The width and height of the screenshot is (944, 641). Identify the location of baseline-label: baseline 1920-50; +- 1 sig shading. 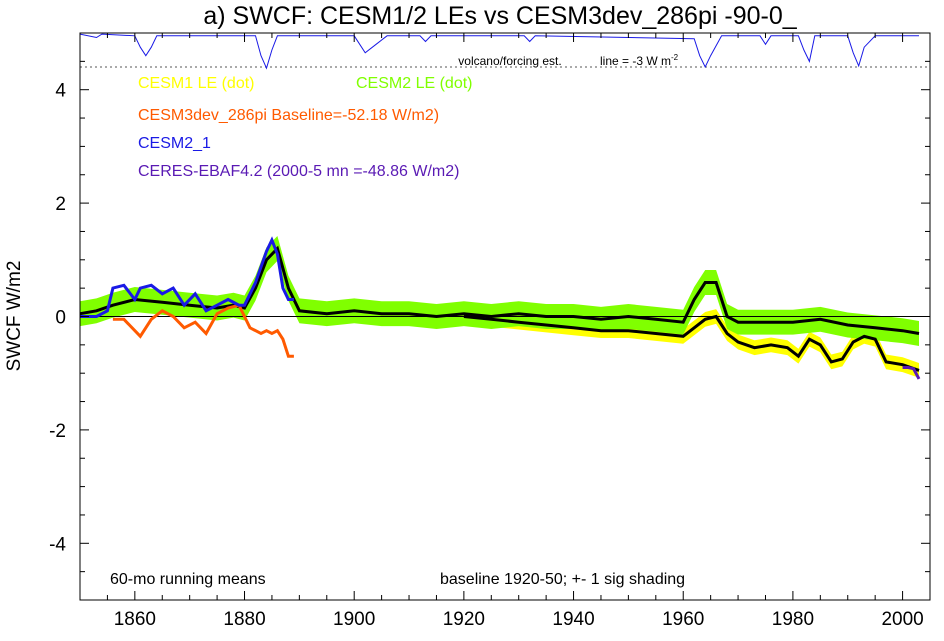
(562, 579).